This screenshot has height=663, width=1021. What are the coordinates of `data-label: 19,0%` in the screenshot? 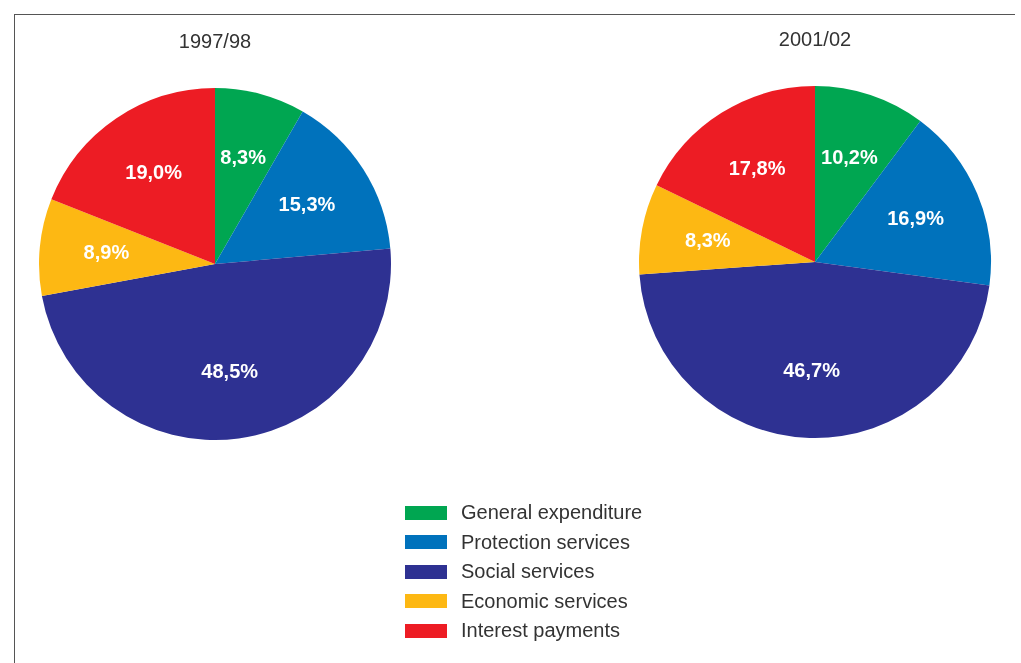 It's located at (154, 172).